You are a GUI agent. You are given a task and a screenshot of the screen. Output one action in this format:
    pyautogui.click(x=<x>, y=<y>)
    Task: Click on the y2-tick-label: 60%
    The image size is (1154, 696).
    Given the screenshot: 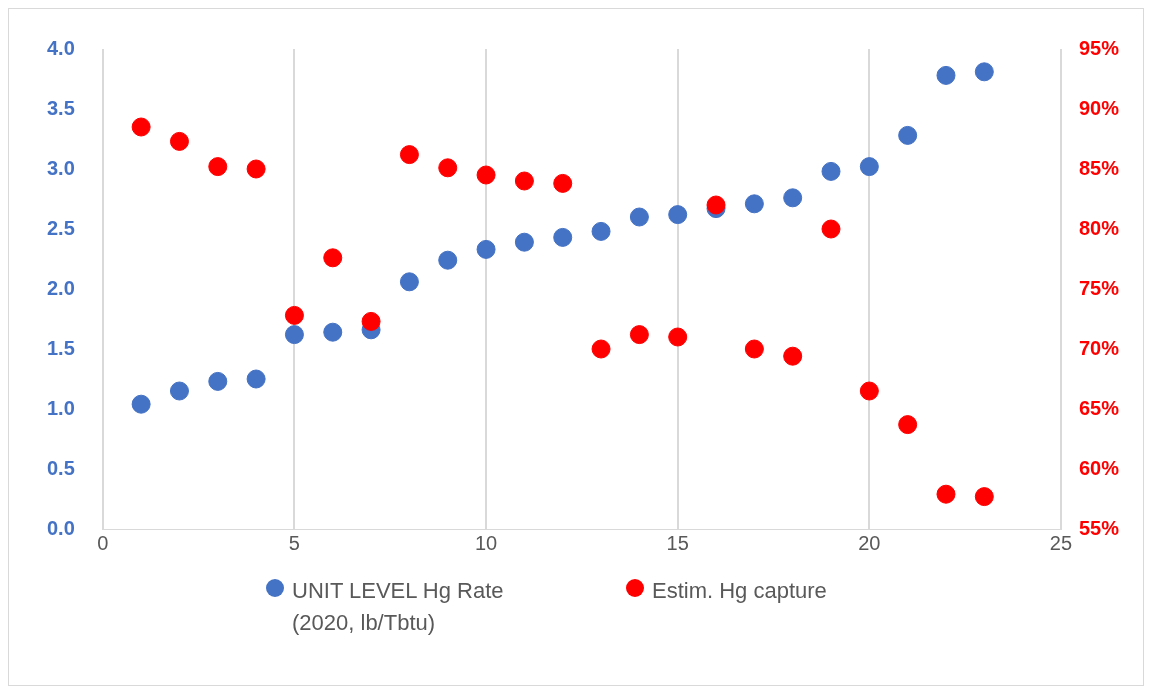 What is the action you would take?
    pyautogui.click(x=1099, y=467)
    